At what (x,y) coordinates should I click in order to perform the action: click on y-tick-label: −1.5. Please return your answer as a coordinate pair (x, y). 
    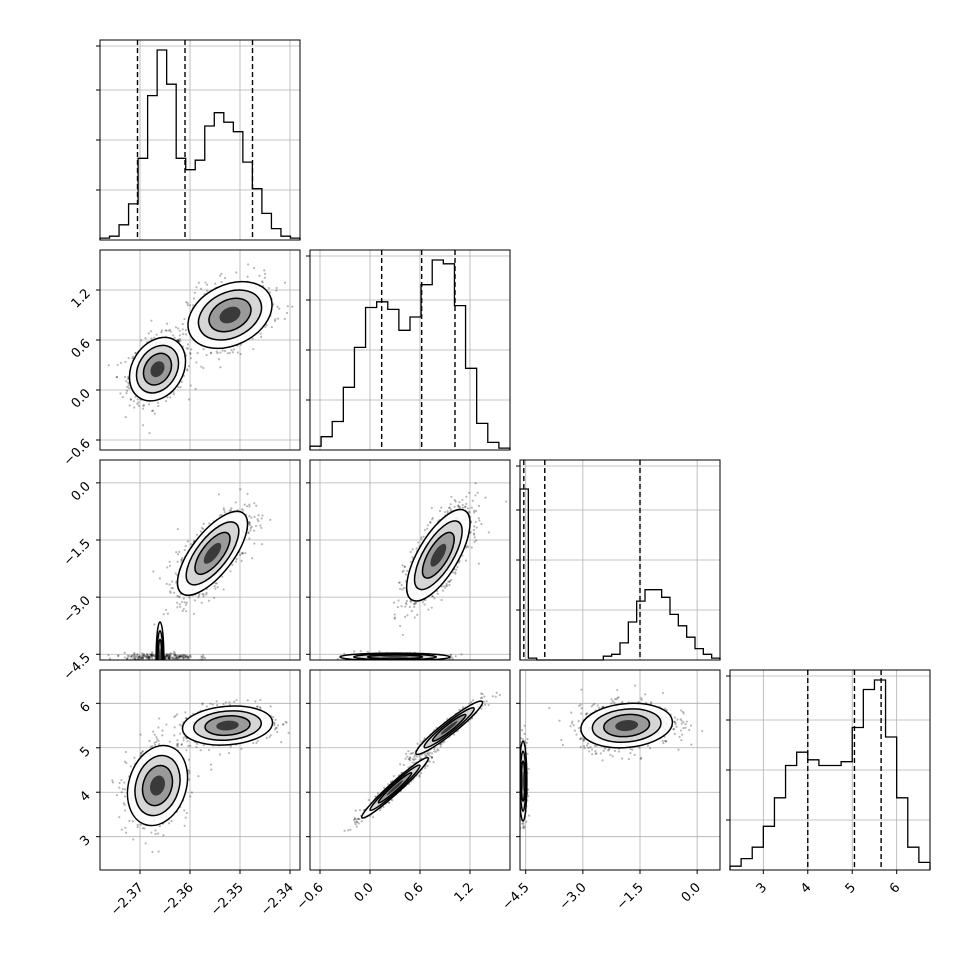
    Looking at the image, I should click on (77, 552).